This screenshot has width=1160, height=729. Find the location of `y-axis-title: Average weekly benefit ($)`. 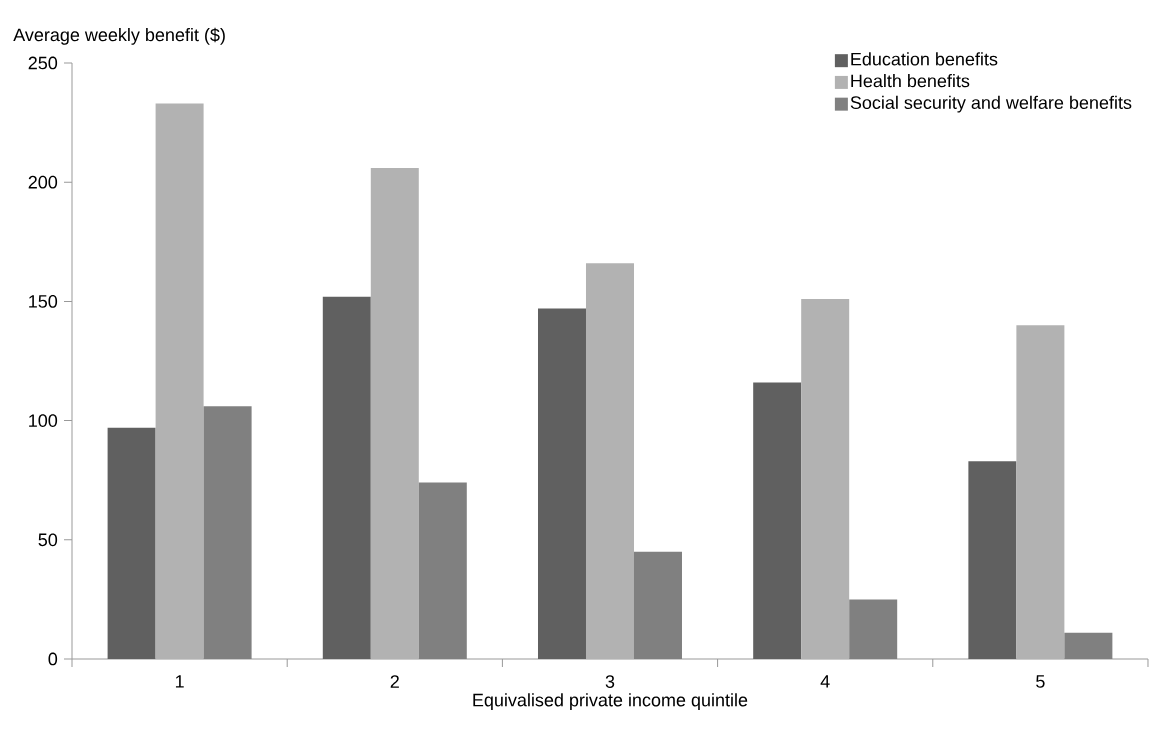

y-axis-title: Average weekly benefit ($) is located at coordinates (119, 36).